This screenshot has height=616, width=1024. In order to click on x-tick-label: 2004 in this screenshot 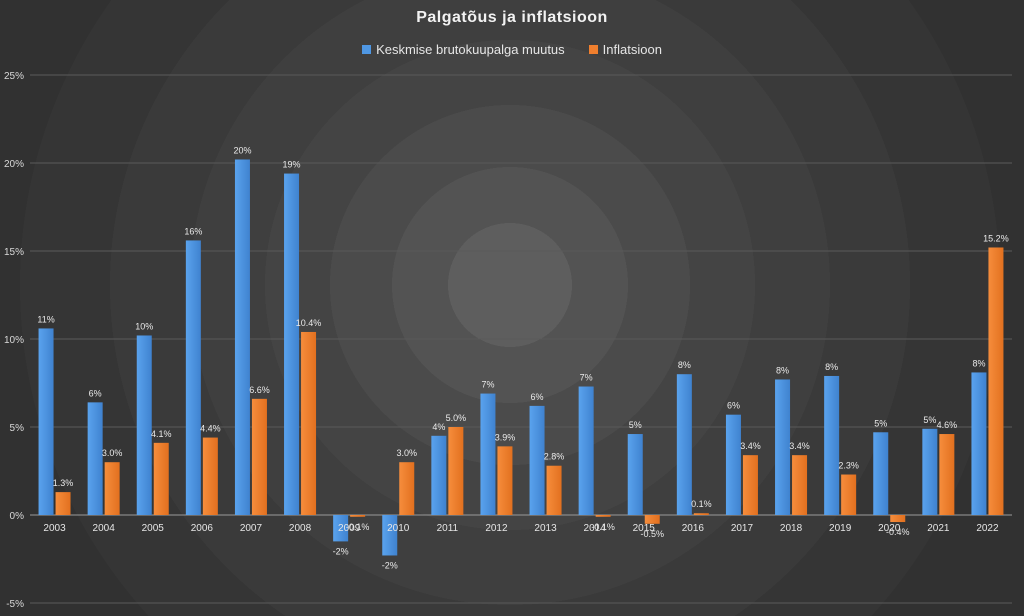, I will do `click(104, 528)`.